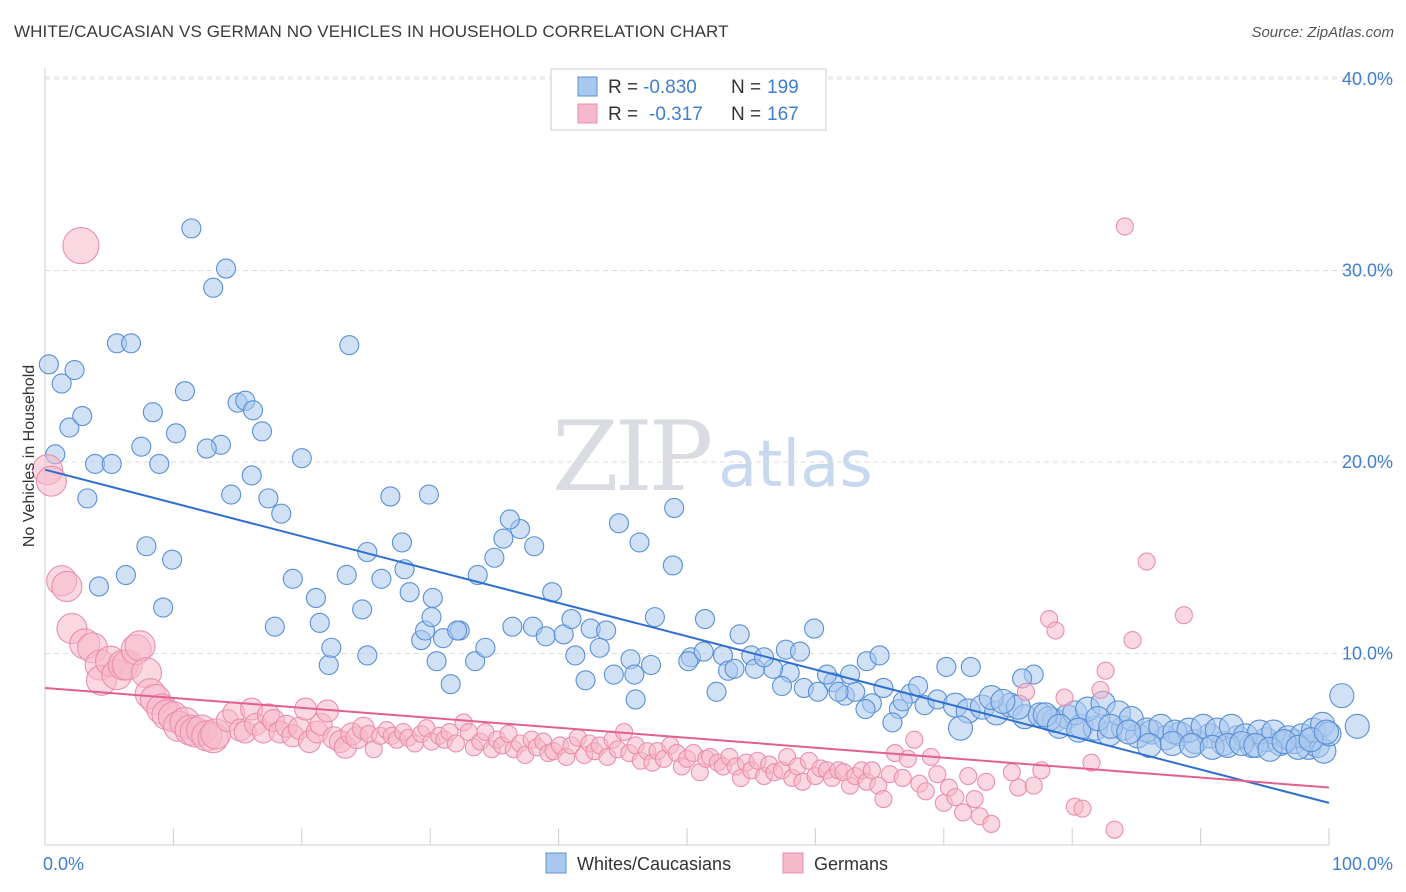 This screenshot has width=1406, height=892. Describe the element at coordinates (654, 864) in the screenshot. I see `bottom-legend-label-whites: Whites/Caucasians` at that location.